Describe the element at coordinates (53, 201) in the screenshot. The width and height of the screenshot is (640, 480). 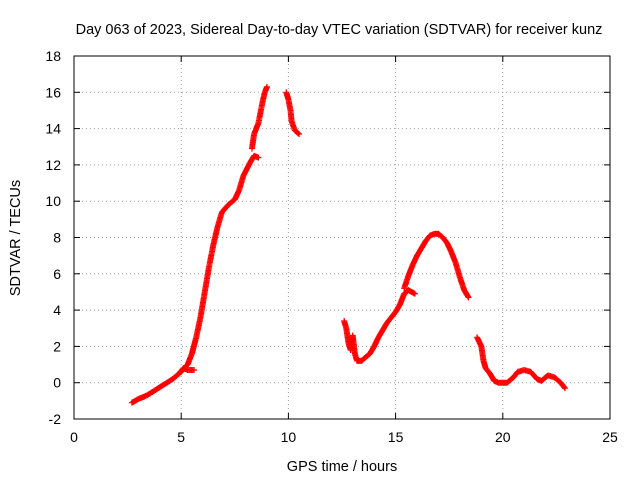
I see `y-tick-label: 10` at that location.